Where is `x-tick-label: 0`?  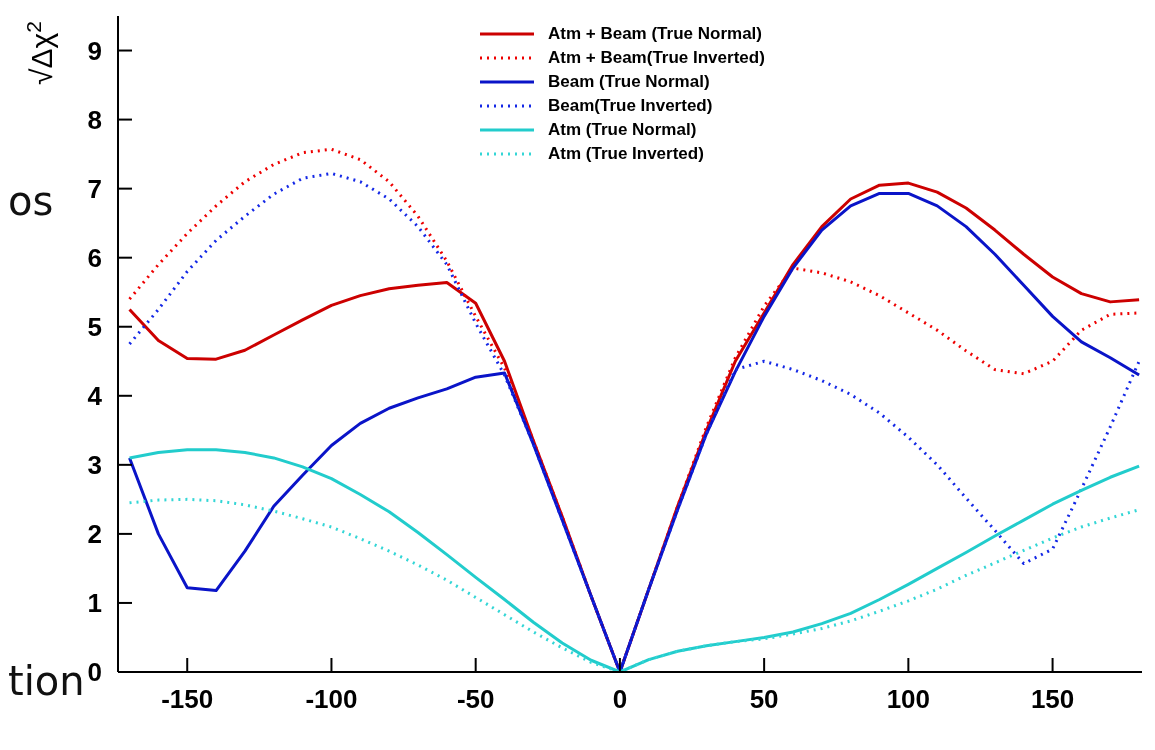 x-tick-label: 0 is located at coordinates (620, 699).